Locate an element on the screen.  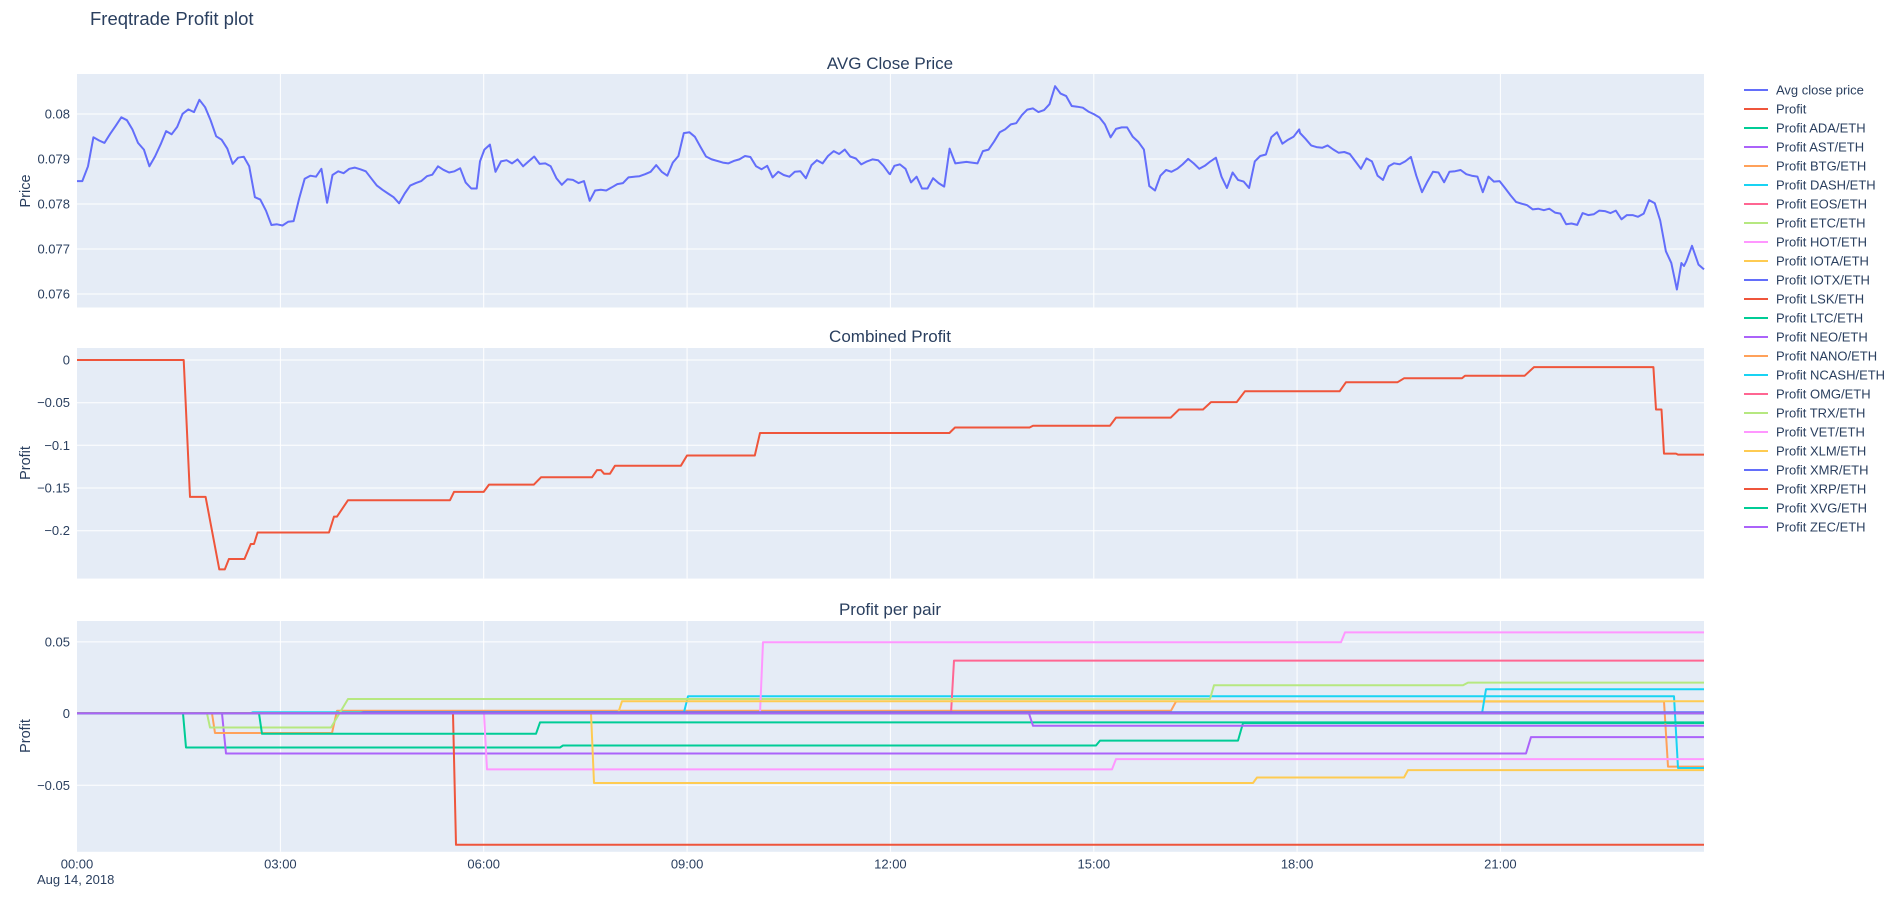
svg-text: Profit NANO/ETH is located at coordinates (1826, 356).